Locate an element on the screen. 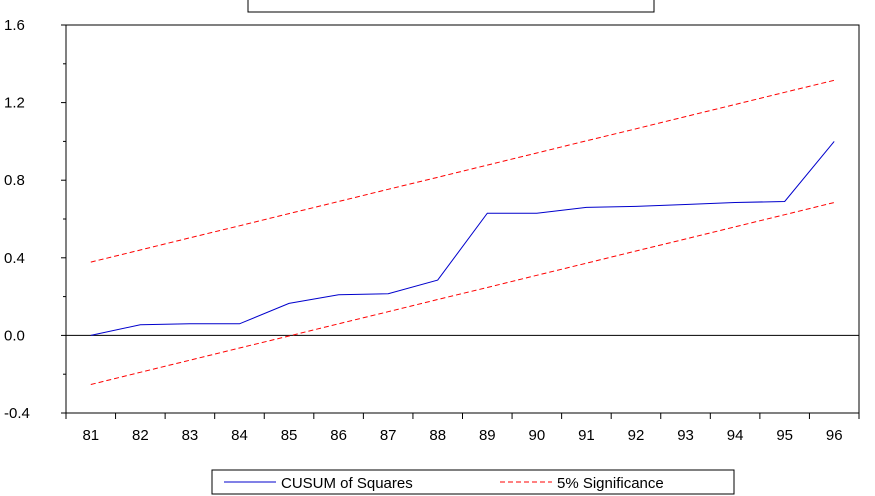 This screenshot has width=875, height=496. y-tick-label: 1.6 is located at coordinates (14, 25).